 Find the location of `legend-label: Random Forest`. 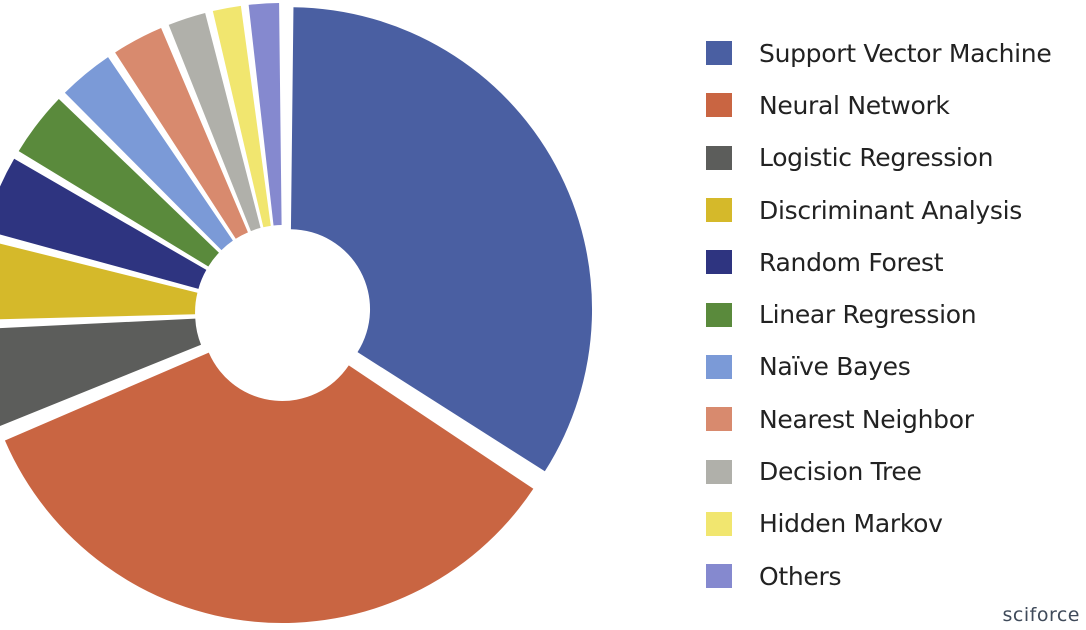

legend-label: Random Forest is located at coordinates (851, 262).